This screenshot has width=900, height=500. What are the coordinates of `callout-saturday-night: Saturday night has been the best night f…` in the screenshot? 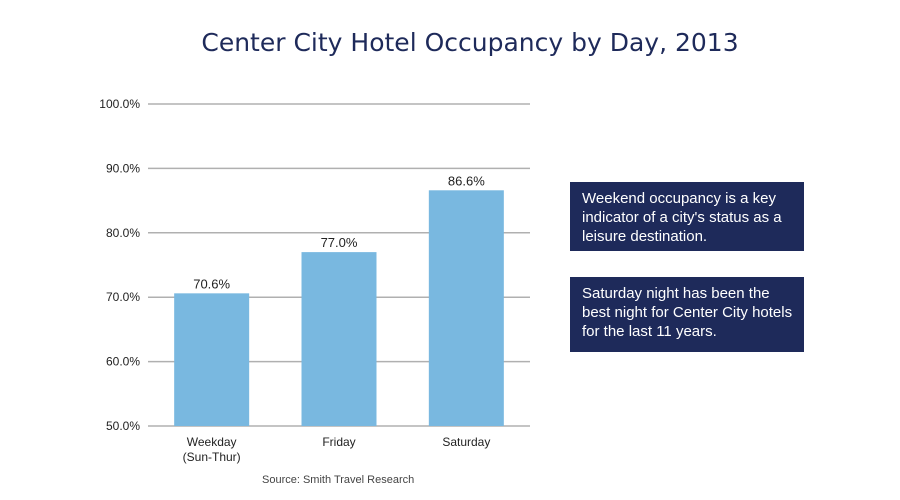 It's located at (687, 314).